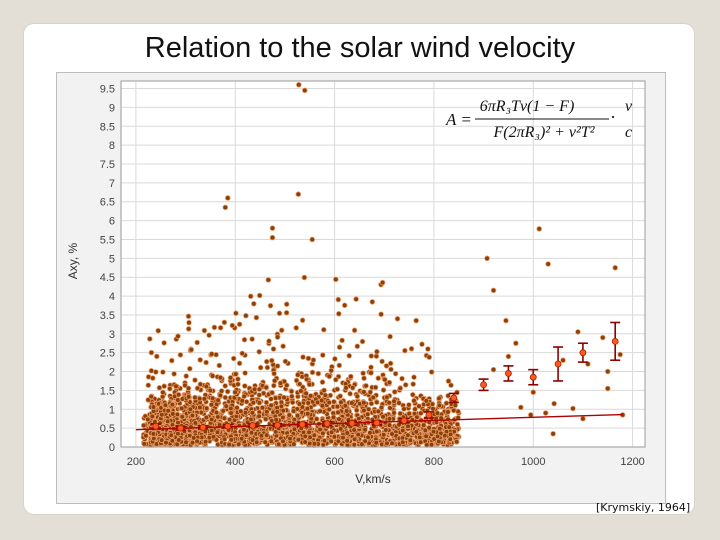 The image size is (720, 540). What do you see at coordinates (107, 354) in the screenshot?
I see `y-tick-label: 2.5` at bounding box center [107, 354].